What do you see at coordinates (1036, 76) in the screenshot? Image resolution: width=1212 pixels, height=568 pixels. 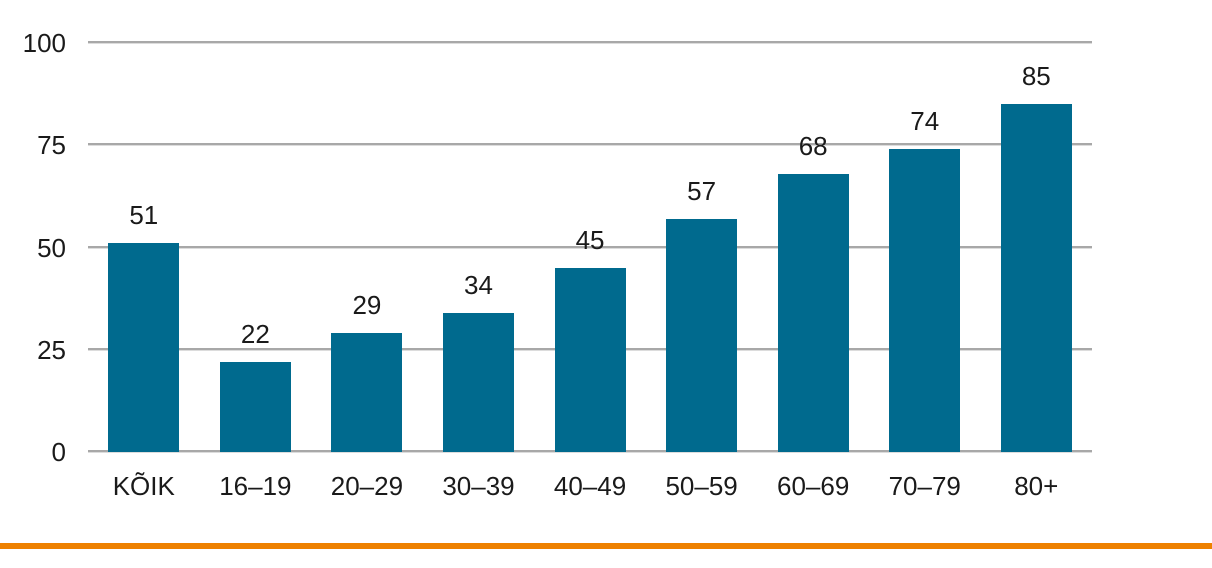 I see `bar-value-label: 85` at bounding box center [1036, 76].